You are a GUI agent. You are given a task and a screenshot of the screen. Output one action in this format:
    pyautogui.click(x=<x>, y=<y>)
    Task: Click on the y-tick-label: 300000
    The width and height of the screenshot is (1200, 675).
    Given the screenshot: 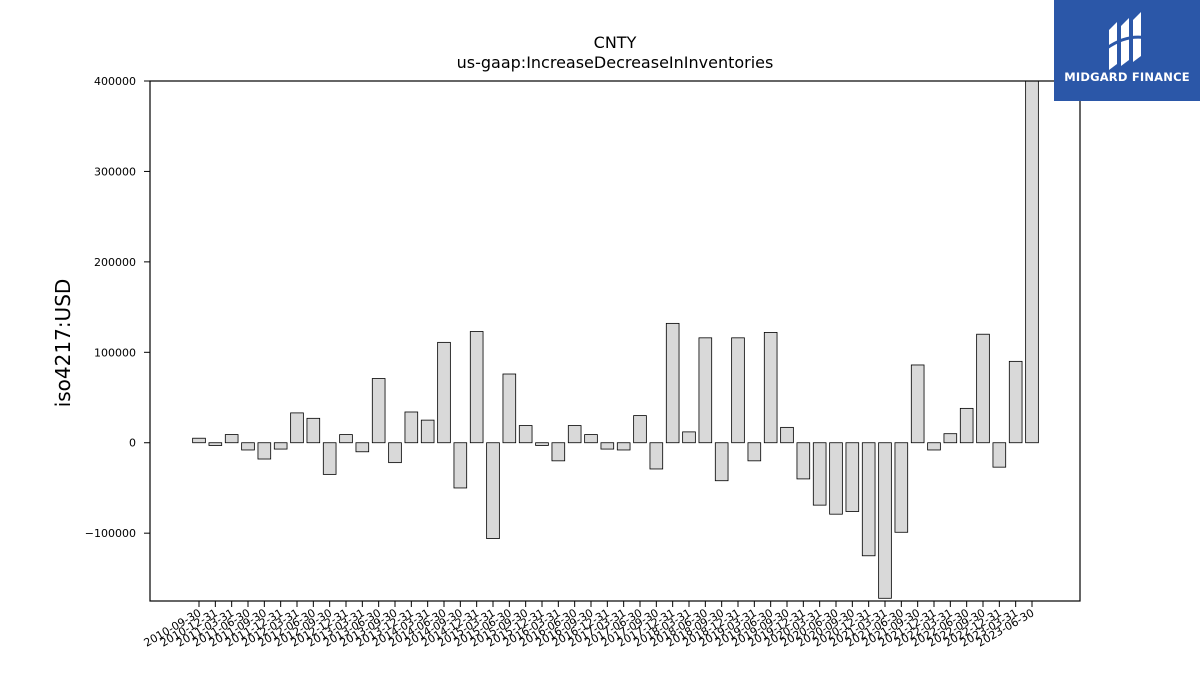 What is the action you would take?
    pyautogui.click(x=115, y=171)
    